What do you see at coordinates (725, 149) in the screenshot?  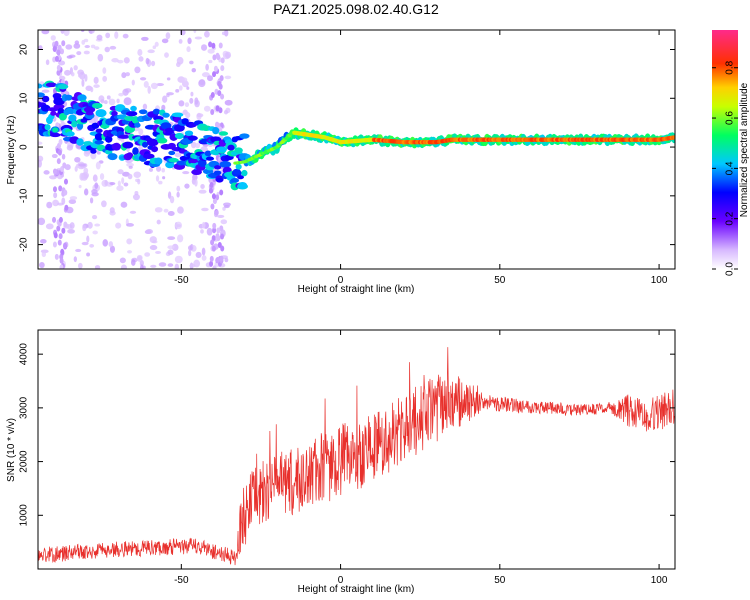 I see `colorbar-gradient` at bounding box center [725, 149].